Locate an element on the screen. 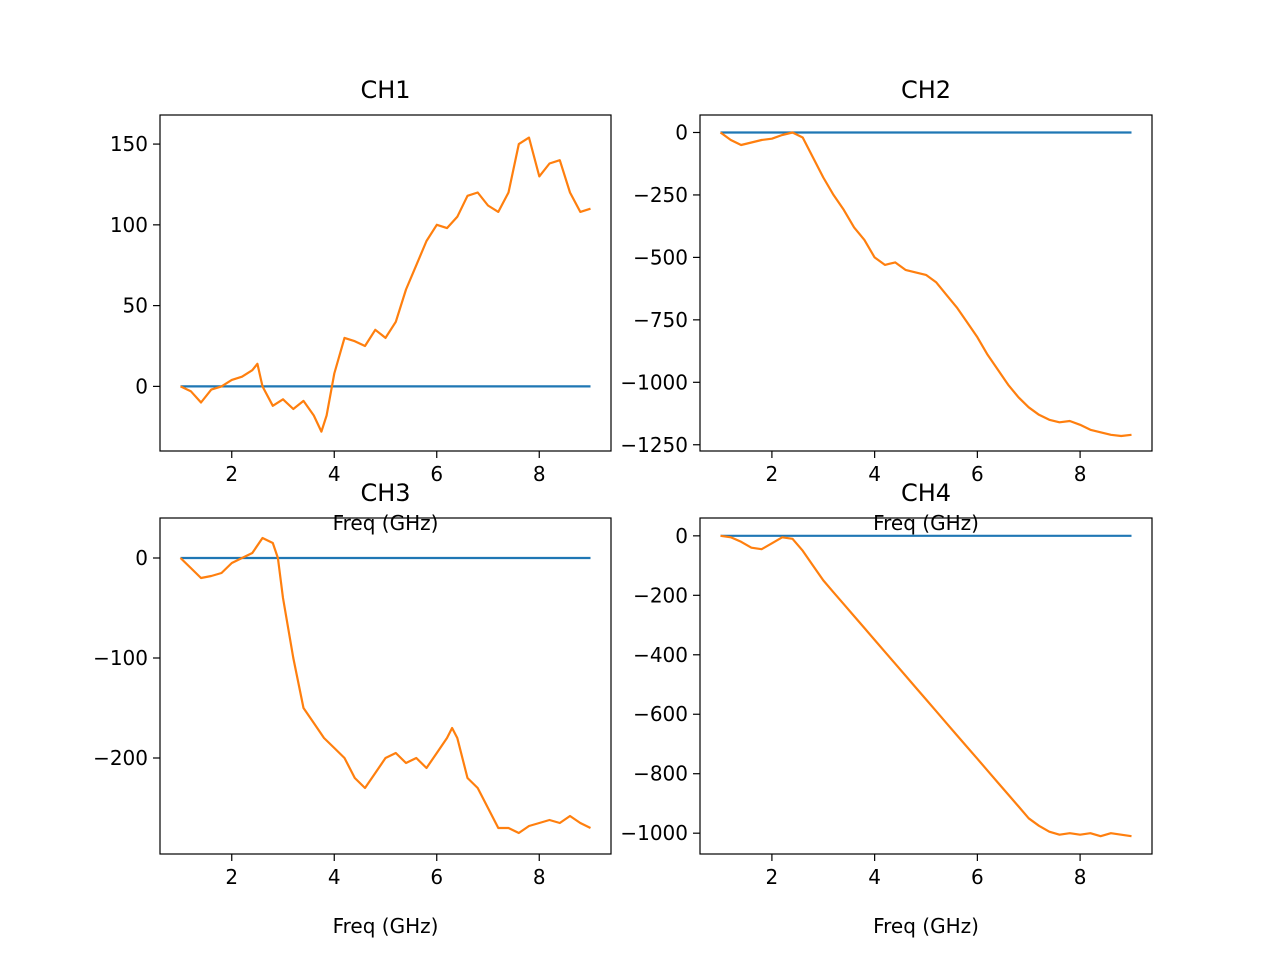  y-tick-label: 100 is located at coordinates (129, 225).